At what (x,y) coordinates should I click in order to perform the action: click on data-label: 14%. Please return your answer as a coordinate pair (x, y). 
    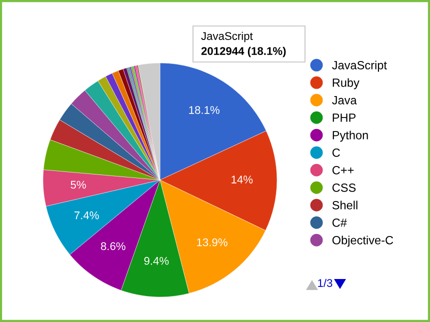
    Looking at the image, I should click on (242, 180).